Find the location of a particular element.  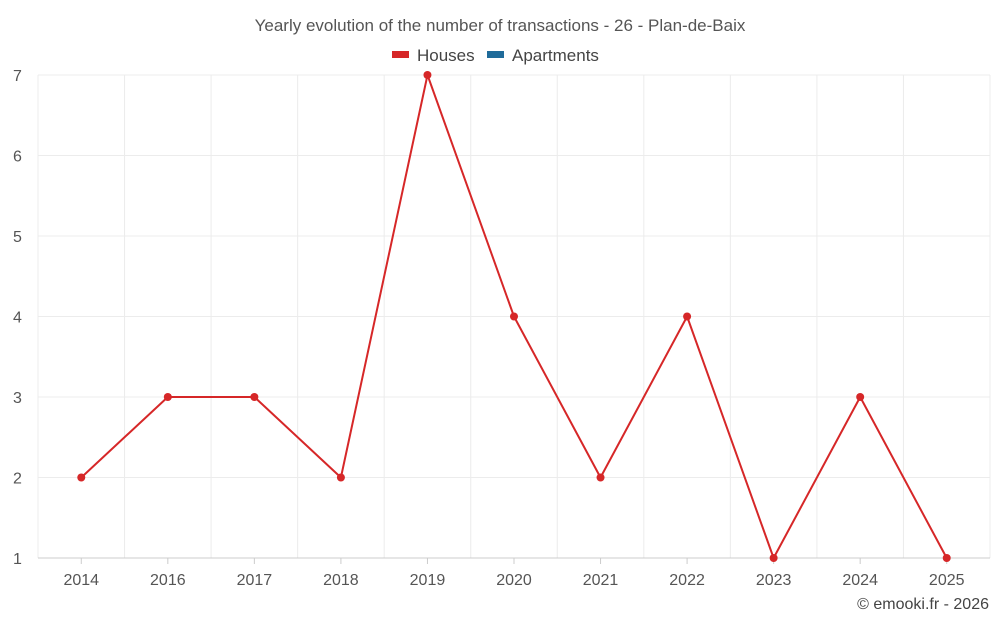

x-tick-label: 2014 is located at coordinates (81, 580).